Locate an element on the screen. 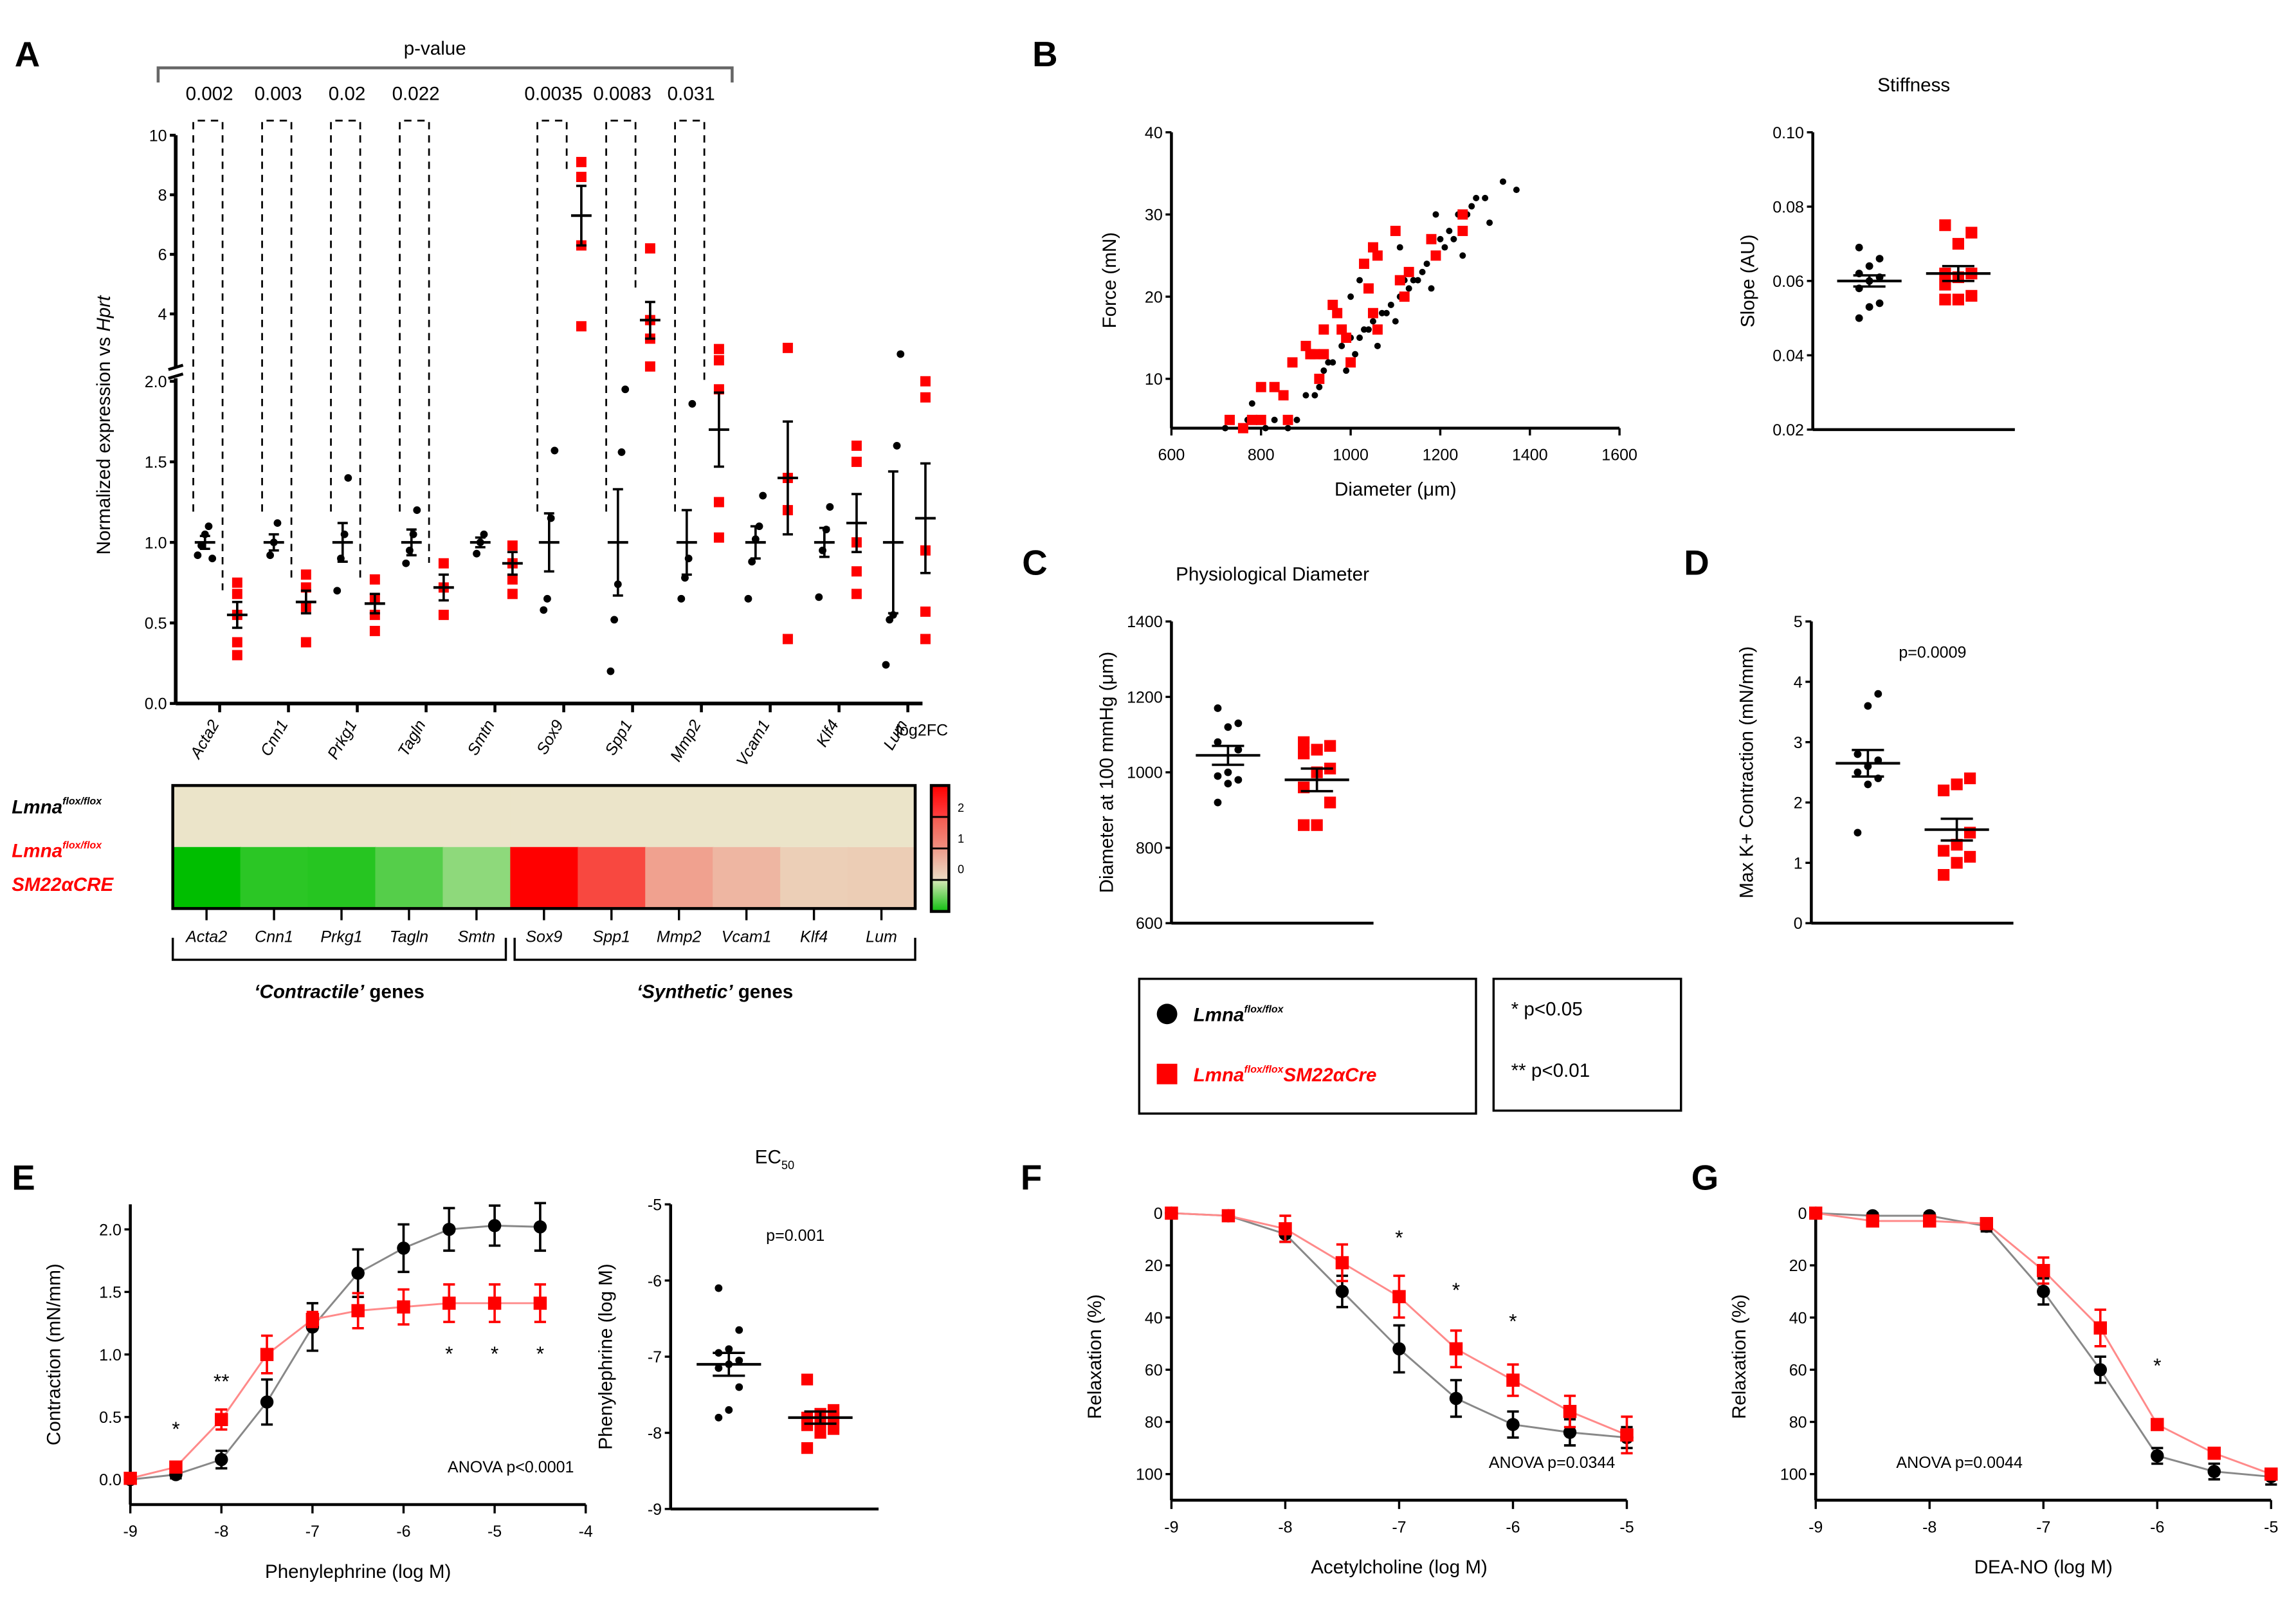  g-ytick-label: 80 is located at coordinates (1798, 1423).